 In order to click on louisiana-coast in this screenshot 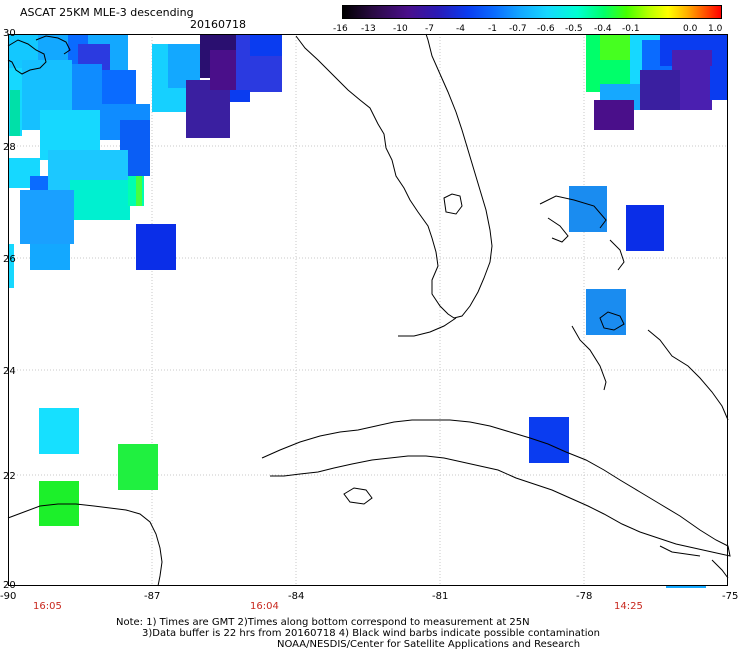, I will do `click(27, 57)`.